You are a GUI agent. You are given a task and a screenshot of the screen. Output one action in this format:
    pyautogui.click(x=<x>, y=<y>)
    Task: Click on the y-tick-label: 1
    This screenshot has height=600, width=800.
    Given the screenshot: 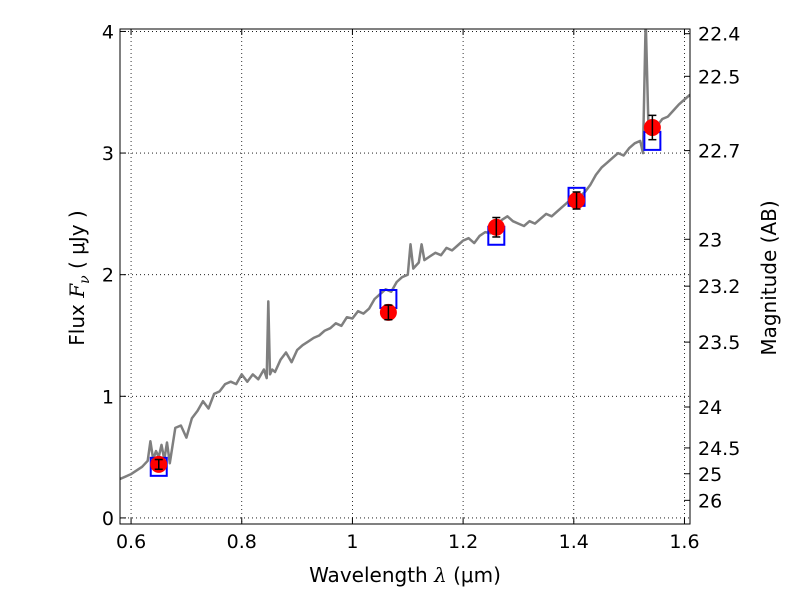 What is the action you would take?
    pyautogui.click(x=108, y=397)
    